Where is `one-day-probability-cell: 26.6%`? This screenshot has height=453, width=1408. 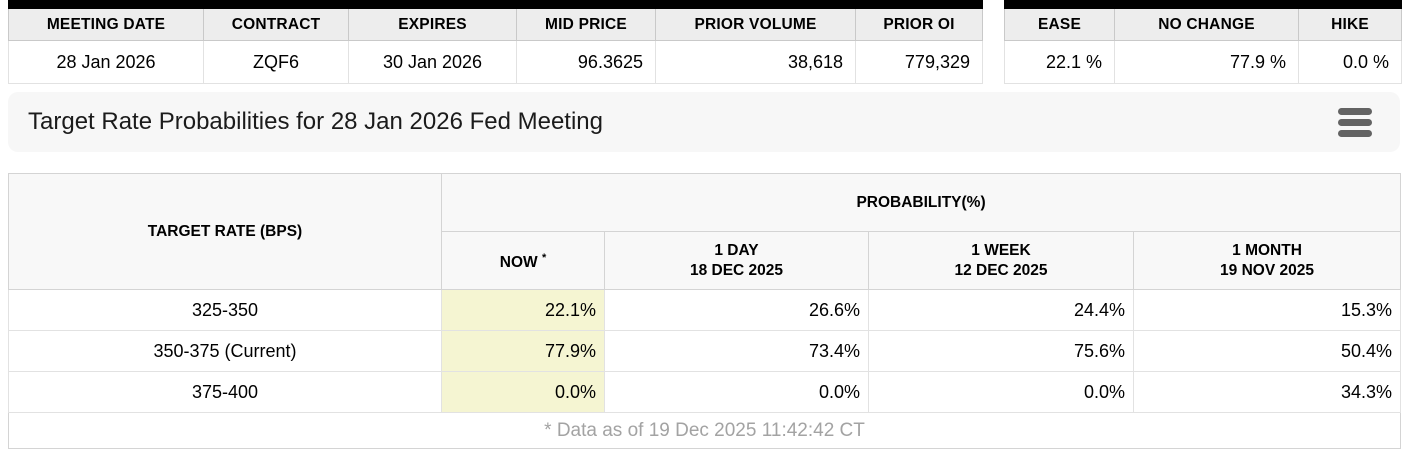 one-day-probability-cell: 26.6% is located at coordinates (736, 310).